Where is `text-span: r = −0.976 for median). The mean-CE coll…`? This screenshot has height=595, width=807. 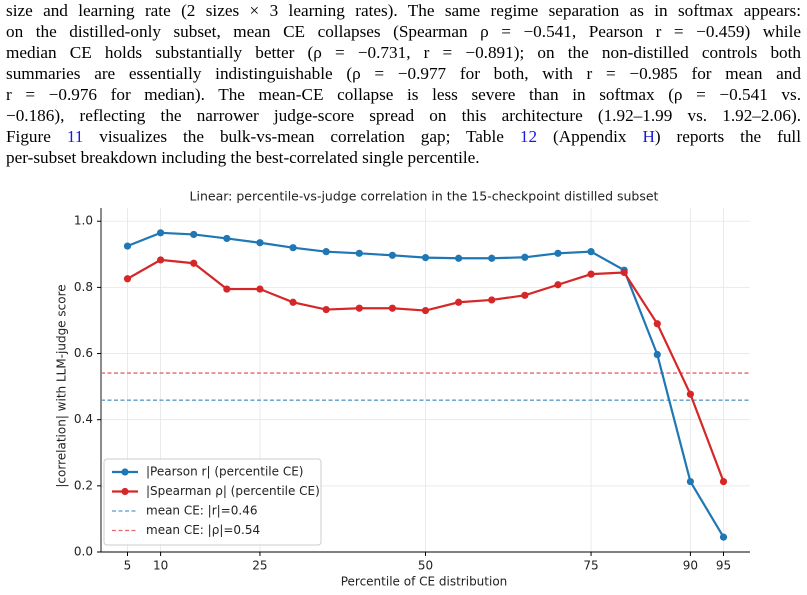
text-span: r = −0.976 for median). The mean-CE coll… is located at coordinates (403, 94).